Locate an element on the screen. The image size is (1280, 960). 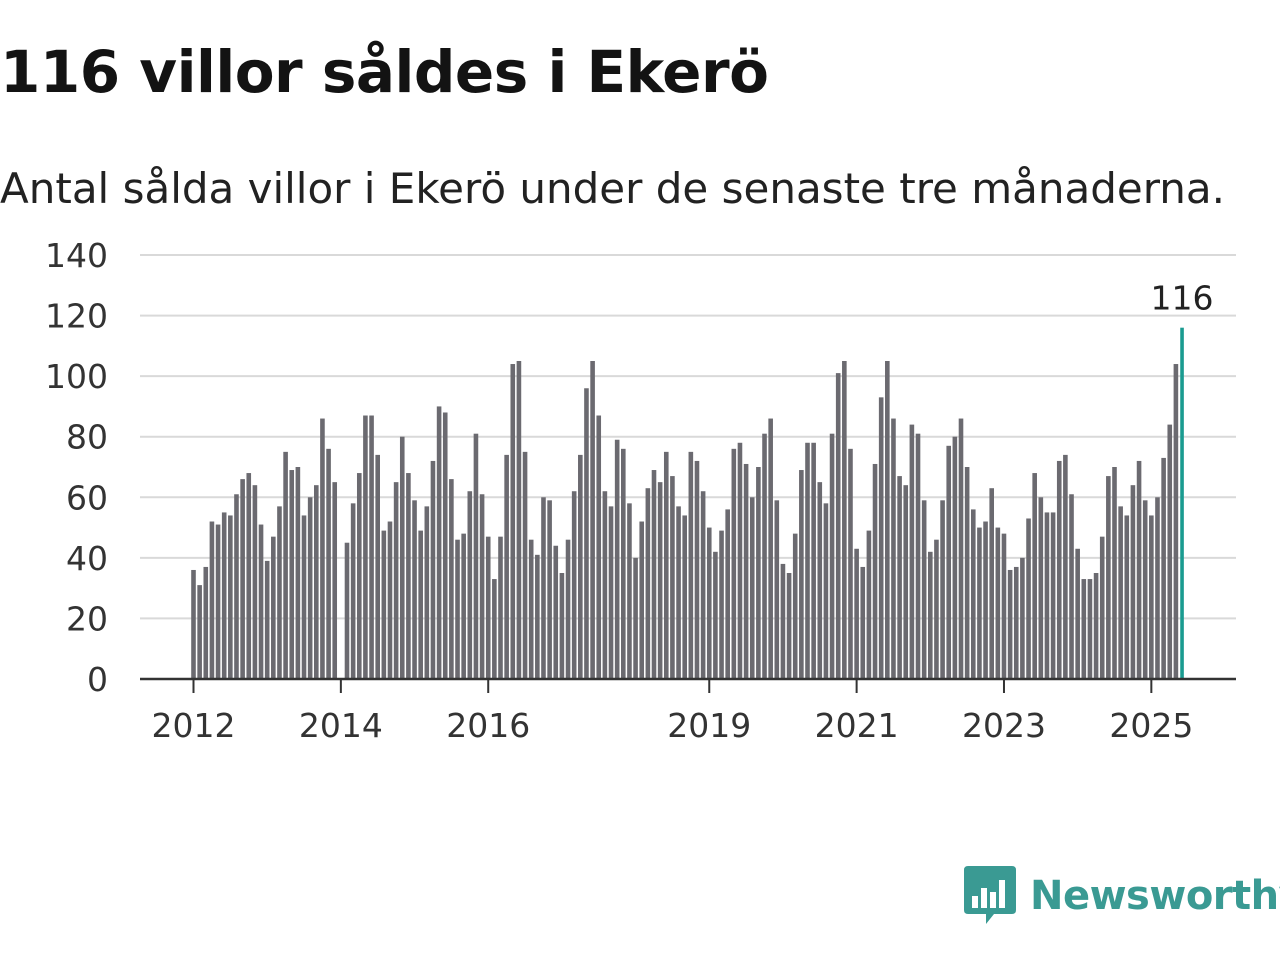
x-tick-label: 2021 is located at coordinates (857, 725).